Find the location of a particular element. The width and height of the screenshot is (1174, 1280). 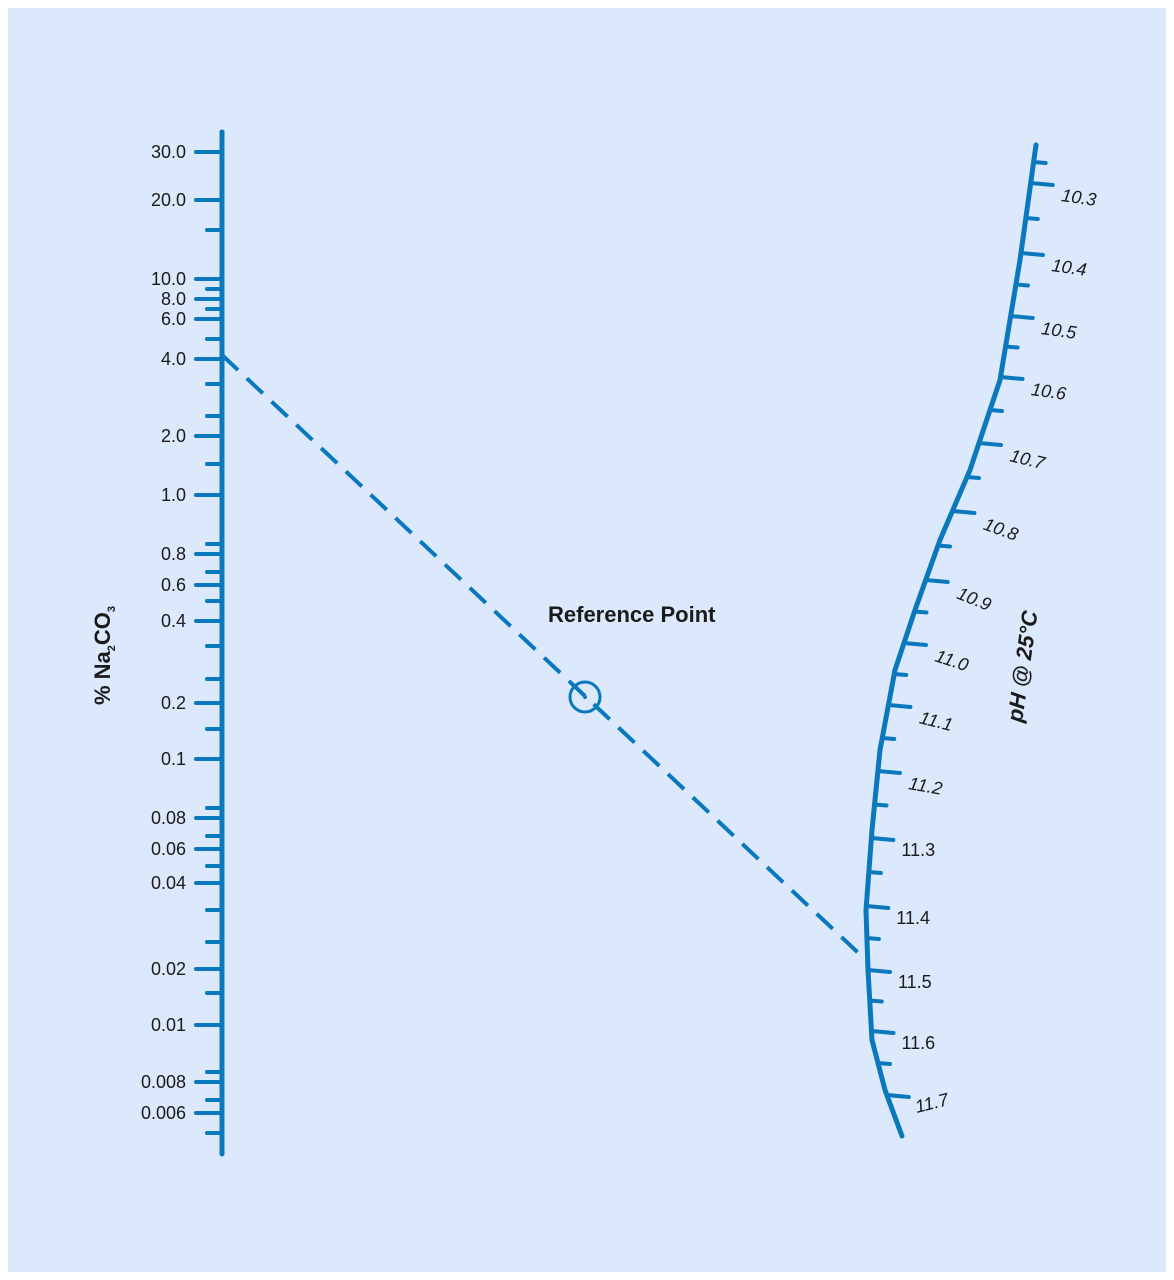

ph-tick-label: 10.6 is located at coordinates (1049, 391).